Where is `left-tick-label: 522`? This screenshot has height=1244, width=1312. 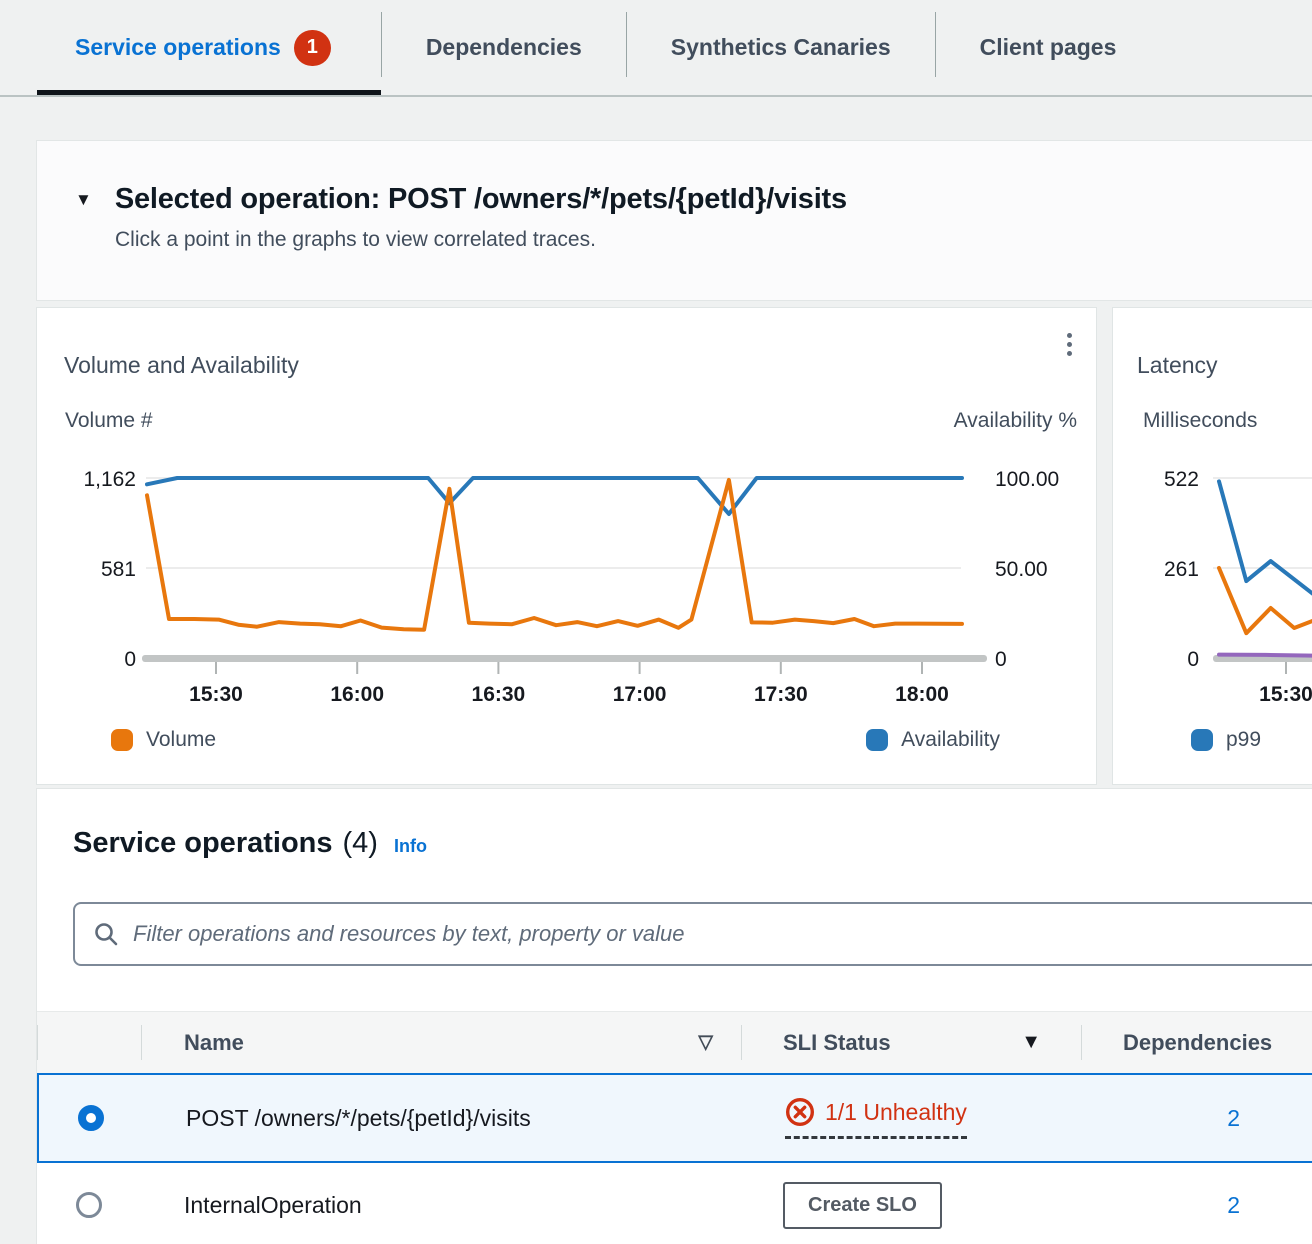
left-tick-label: 522 is located at coordinates (1181, 479).